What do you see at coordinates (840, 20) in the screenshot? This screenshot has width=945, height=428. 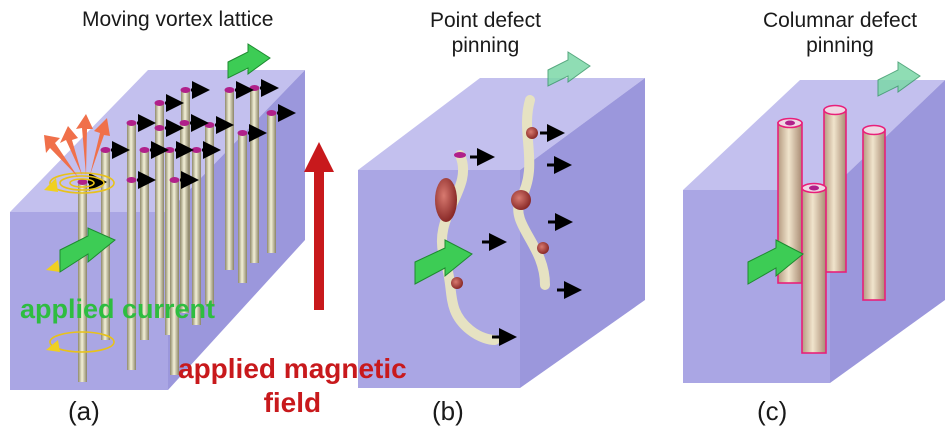 I see `panel-c-title-line1: Columnar defect` at bounding box center [840, 20].